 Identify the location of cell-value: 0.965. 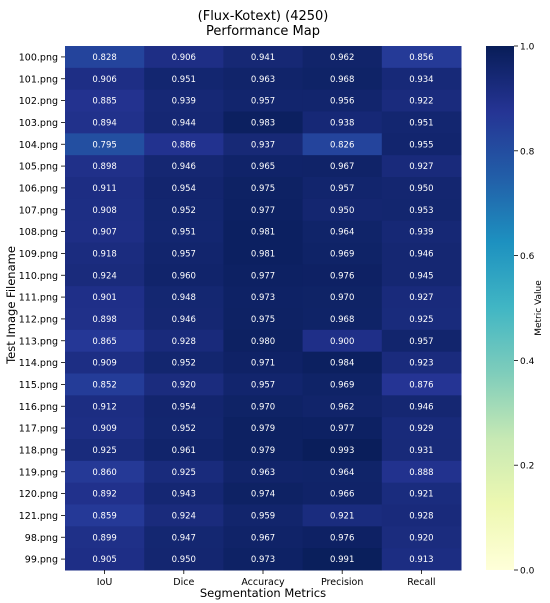
(263, 167).